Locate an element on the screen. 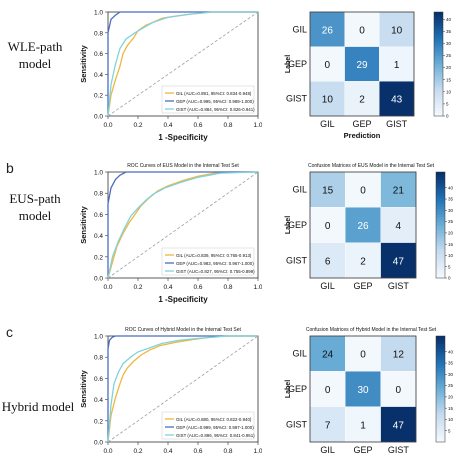 The height and width of the screenshot is (474, 474). legend-entry: GEP (AUC=0.995, 95%CI: 0.989-1.000) is located at coordinates (215, 101).